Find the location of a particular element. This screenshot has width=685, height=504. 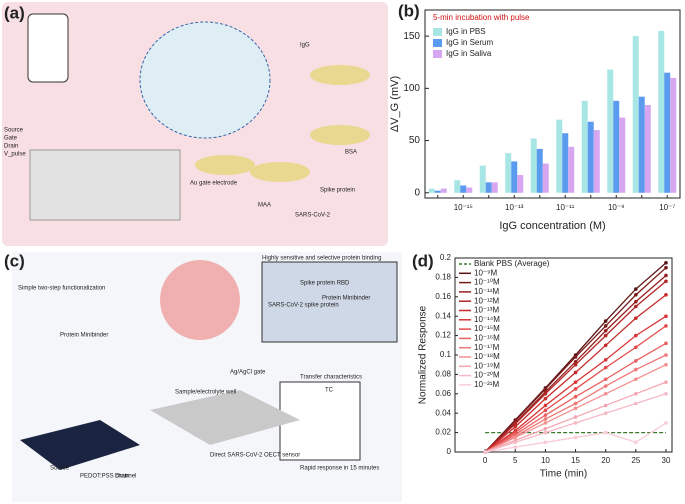

y-tick-label: 150 is located at coordinates (411, 36).